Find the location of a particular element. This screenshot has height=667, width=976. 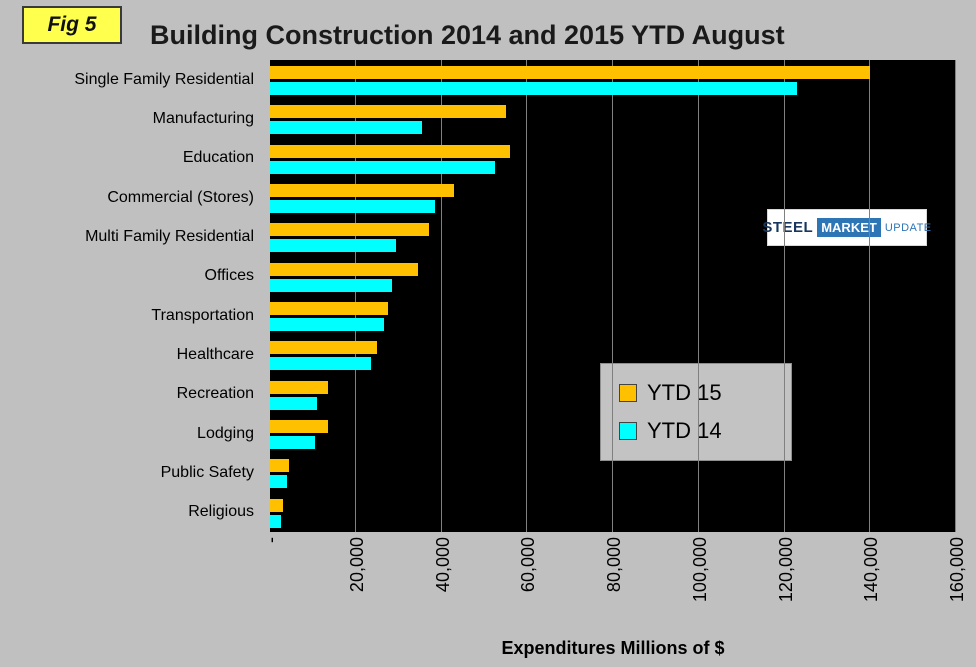

category-label: Public Safety is located at coordinates (207, 472).